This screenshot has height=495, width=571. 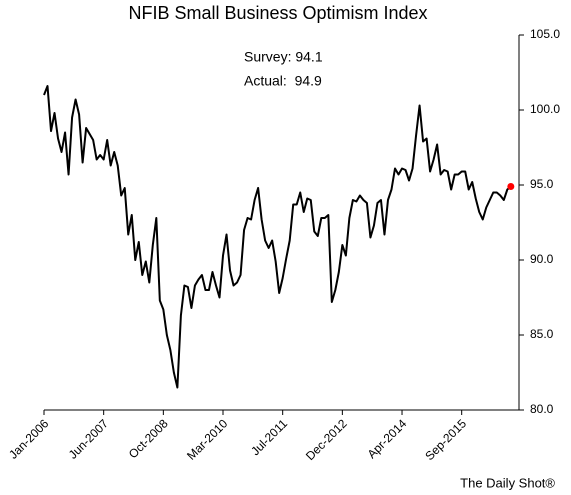 I want to click on y-tick-label: 105.0, so click(x=545, y=34).